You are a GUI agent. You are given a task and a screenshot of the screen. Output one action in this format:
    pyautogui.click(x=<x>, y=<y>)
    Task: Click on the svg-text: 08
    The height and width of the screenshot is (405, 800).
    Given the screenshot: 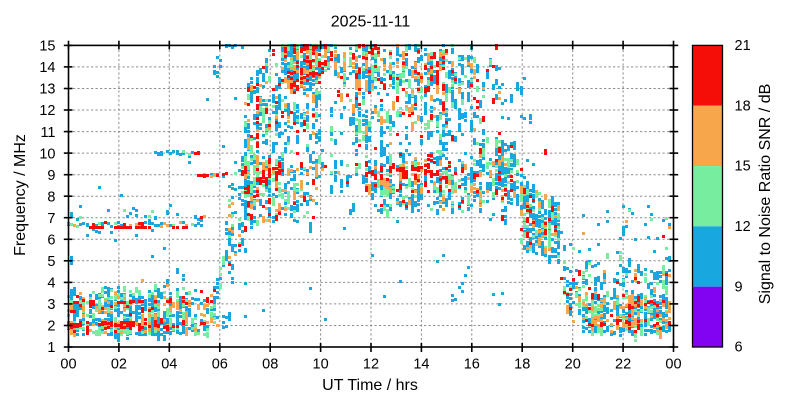 What is the action you would take?
    pyautogui.click(x=270, y=365)
    